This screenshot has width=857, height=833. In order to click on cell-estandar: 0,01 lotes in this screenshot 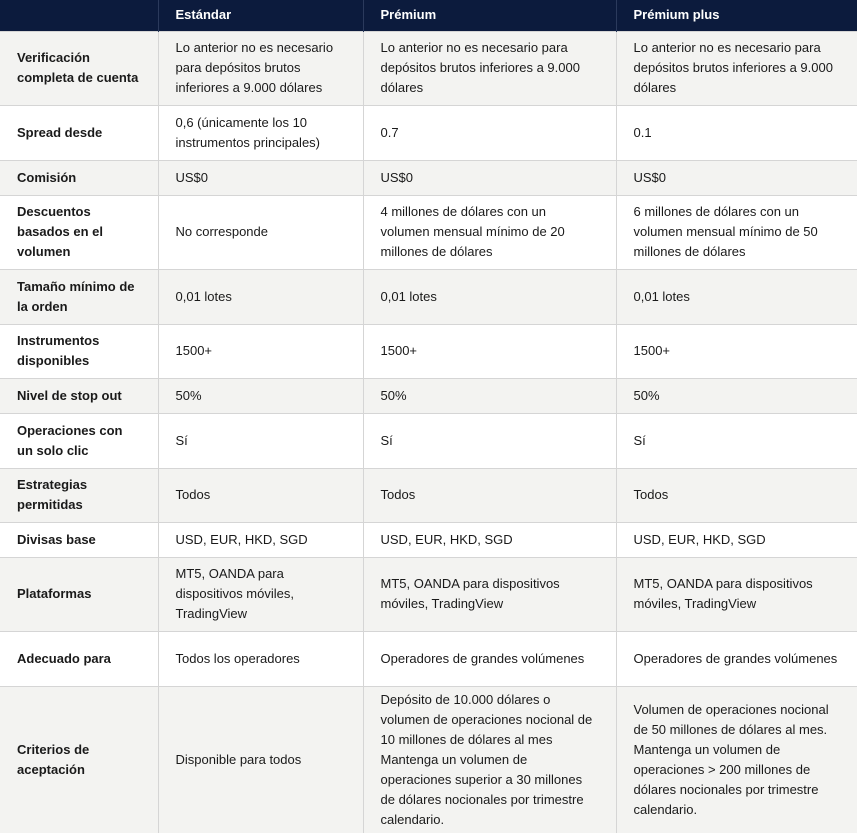, I will do `click(260, 296)`.